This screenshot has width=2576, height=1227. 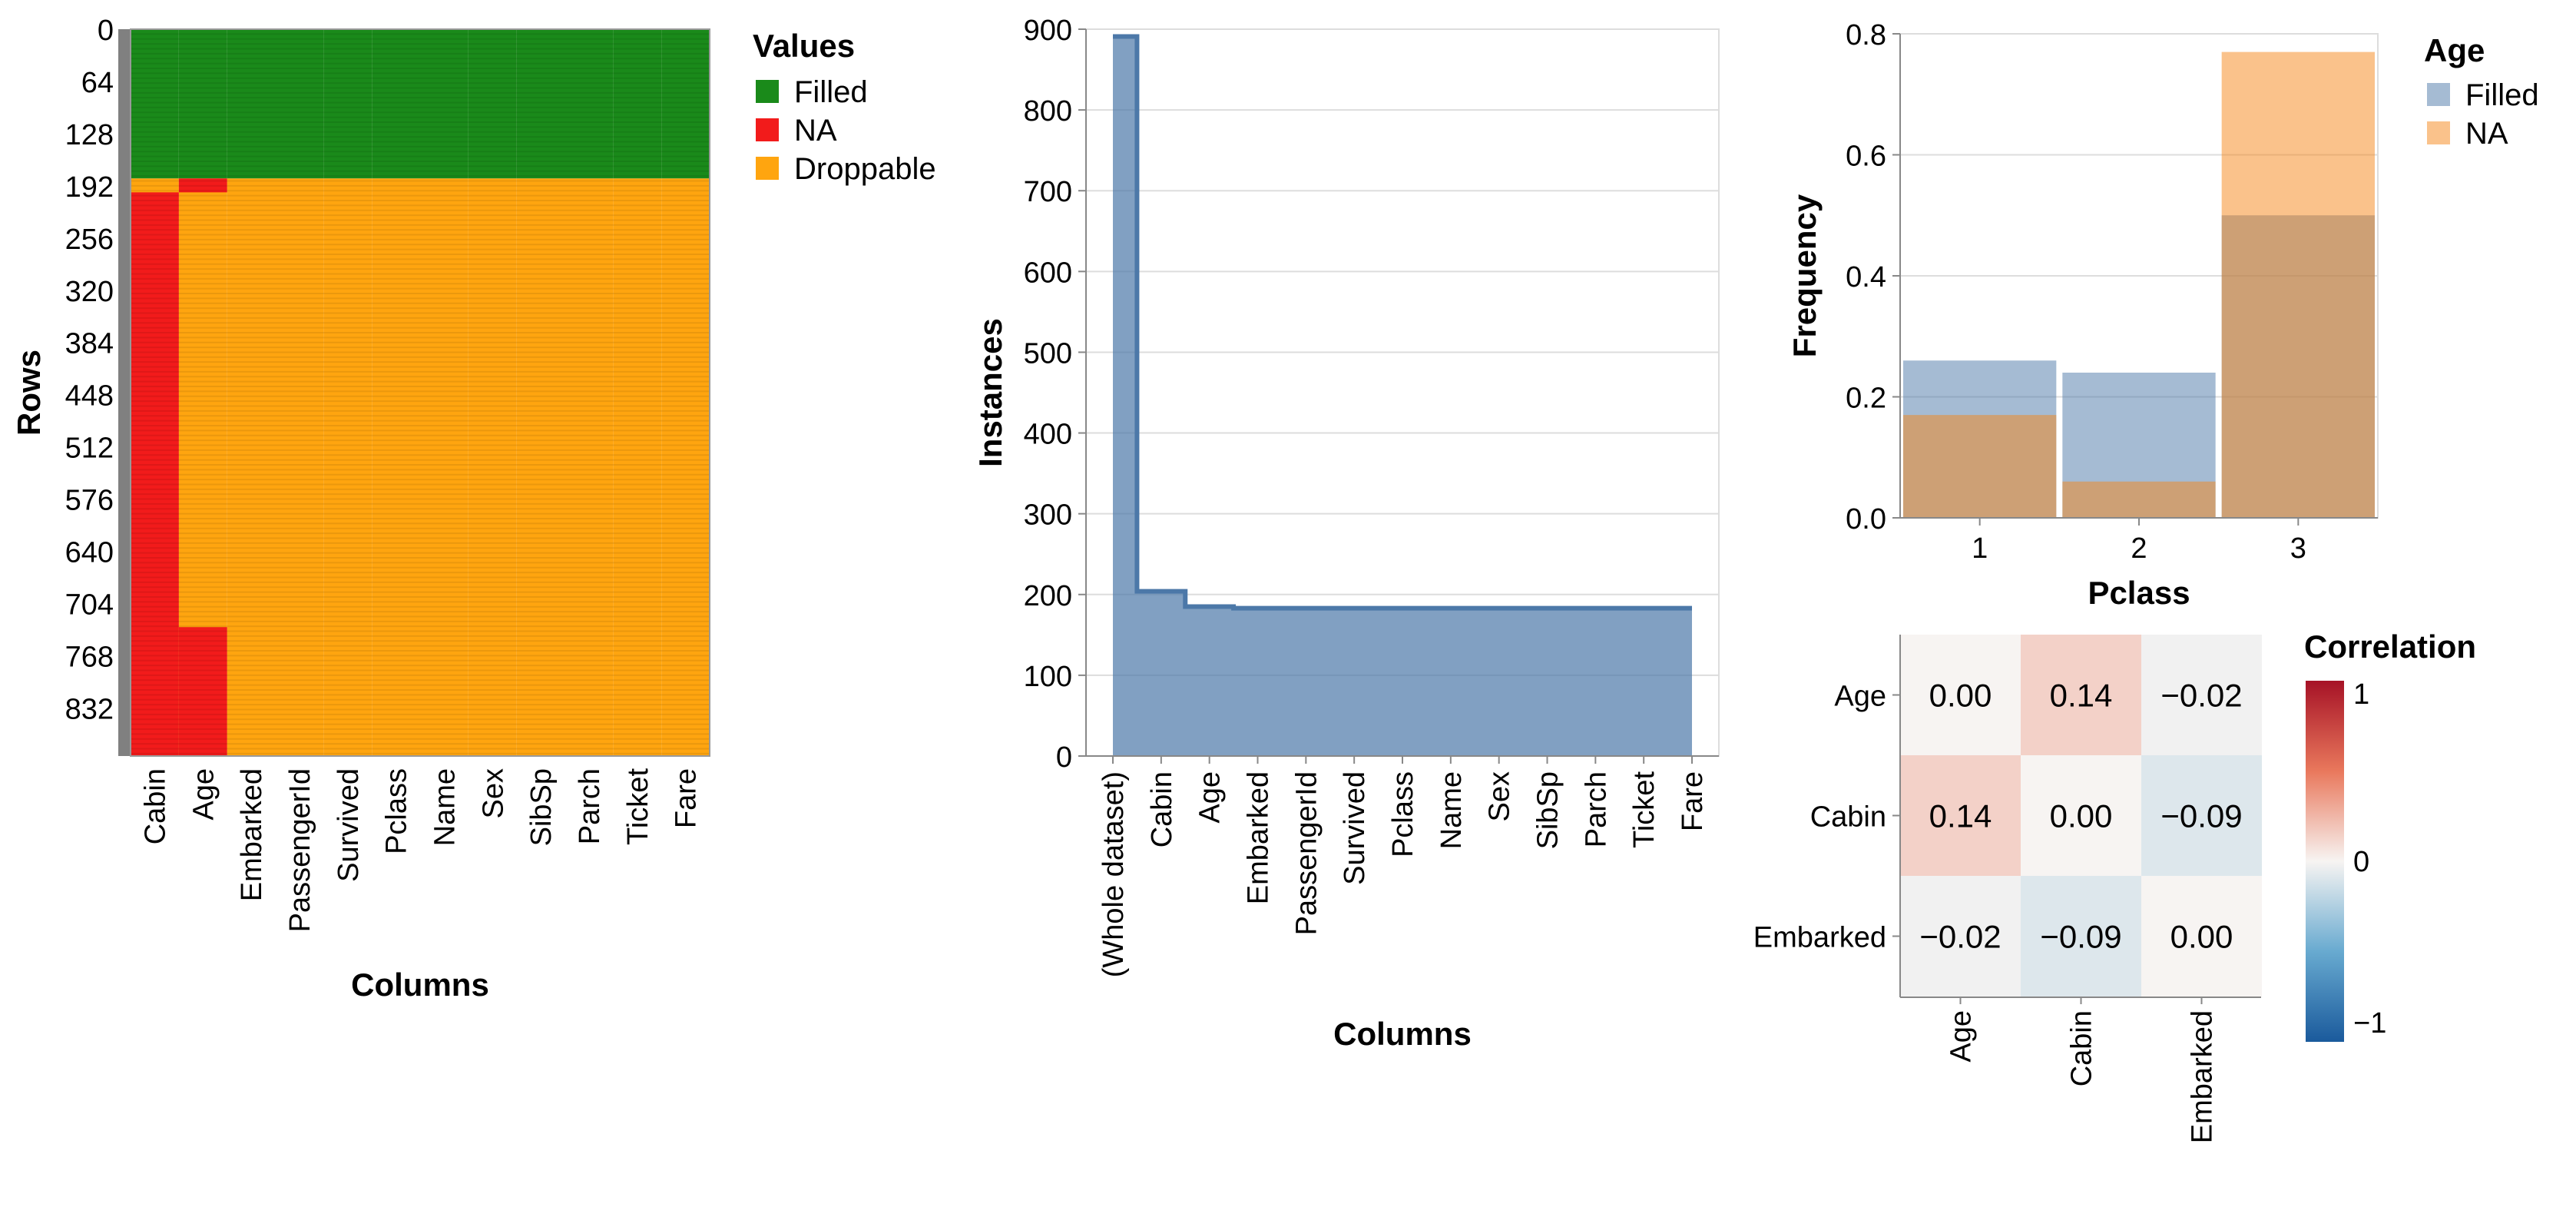 What do you see at coordinates (396, 467) in the screenshot?
I see `matrix-cell-pclass-droppable` at bounding box center [396, 467].